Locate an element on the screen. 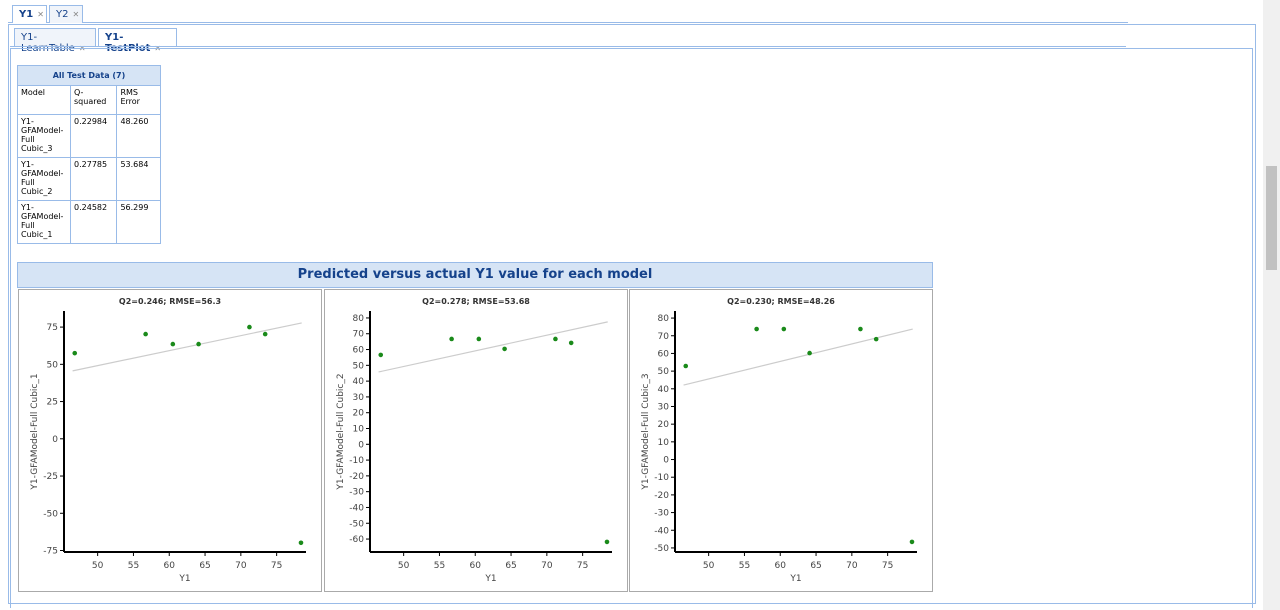 This screenshot has width=1280, height=610. y-tick-label: -25 is located at coordinates (50, 477).